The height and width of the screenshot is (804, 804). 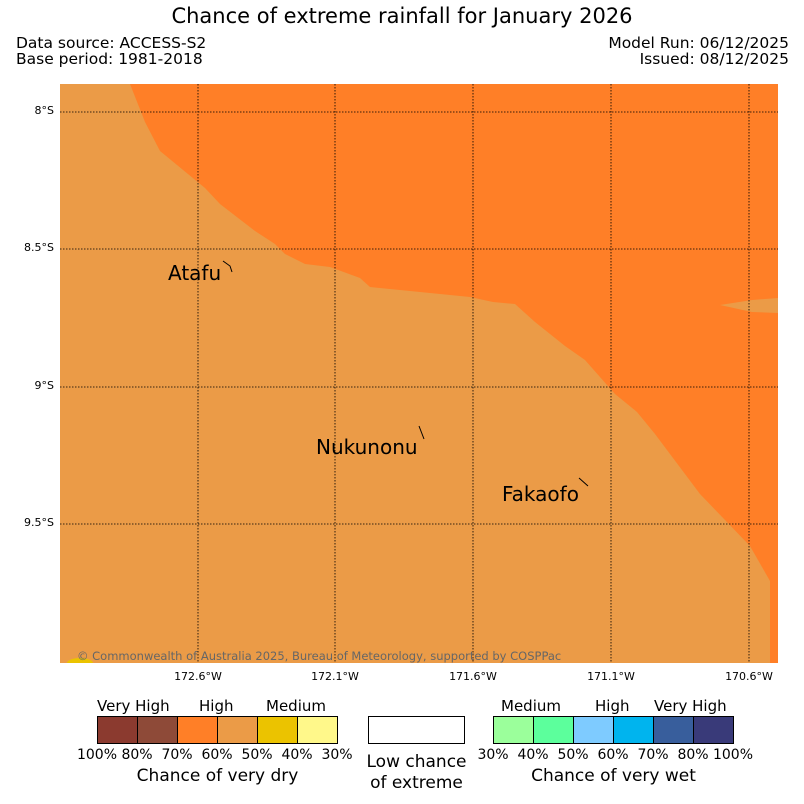 What do you see at coordinates (44, 110) in the screenshot?
I see `lat-tick-label: 8°S` at bounding box center [44, 110].